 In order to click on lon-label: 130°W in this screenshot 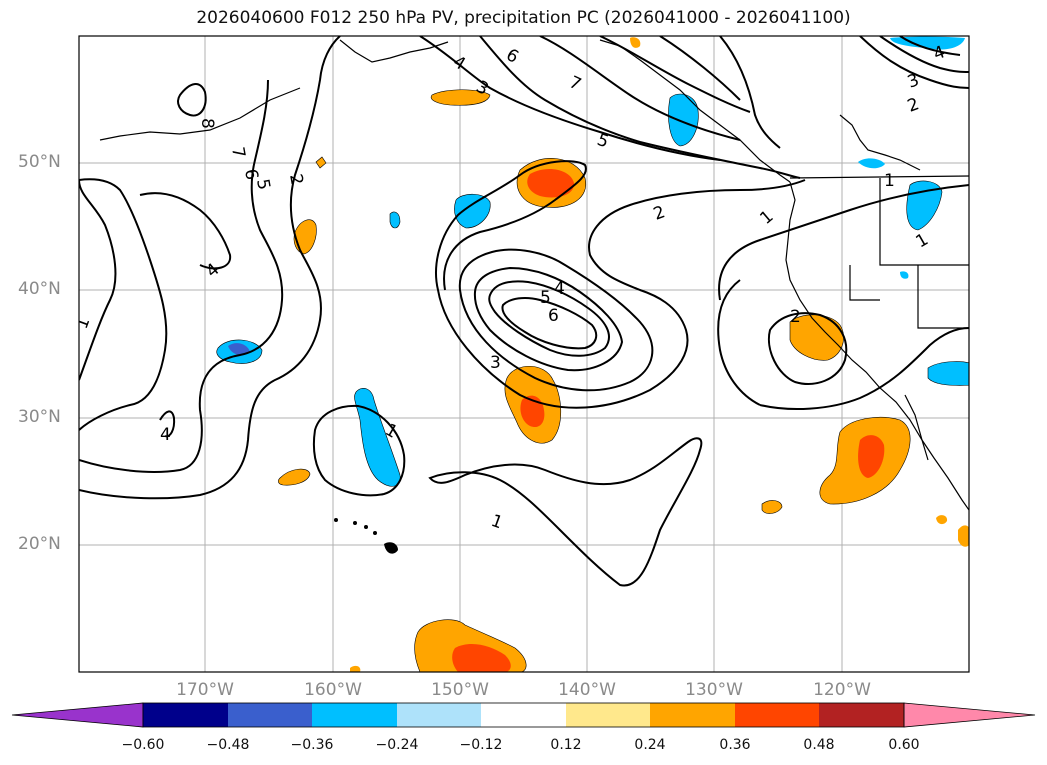, I will do `click(714, 690)`.